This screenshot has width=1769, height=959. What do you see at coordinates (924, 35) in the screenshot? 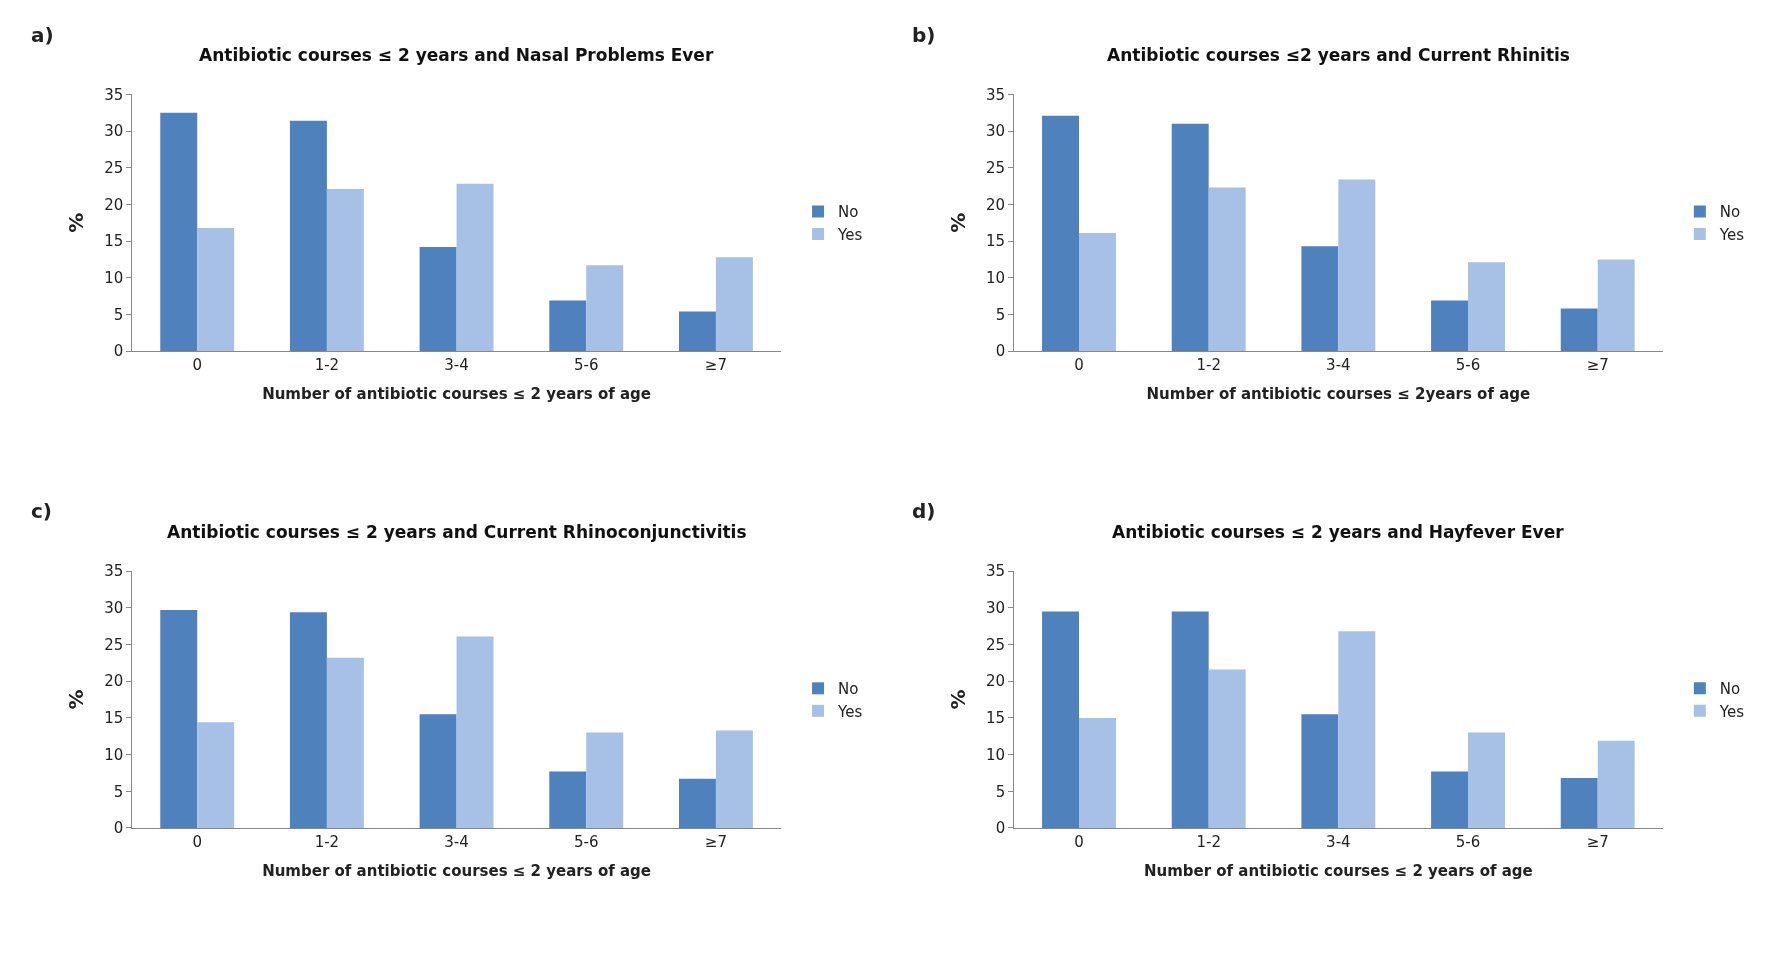
I see `text: b)` at bounding box center [924, 35].